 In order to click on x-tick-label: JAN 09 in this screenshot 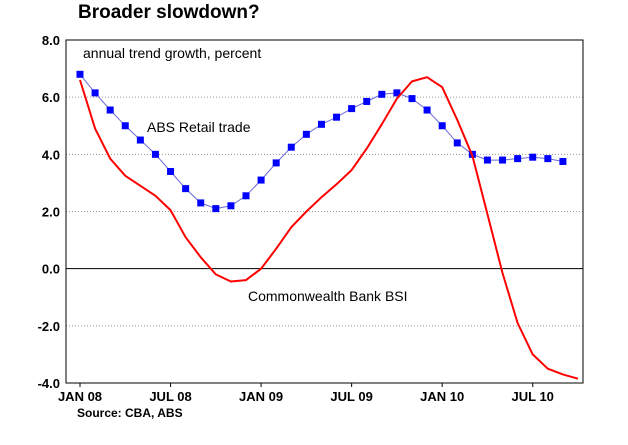, I will do `click(261, 396)`.